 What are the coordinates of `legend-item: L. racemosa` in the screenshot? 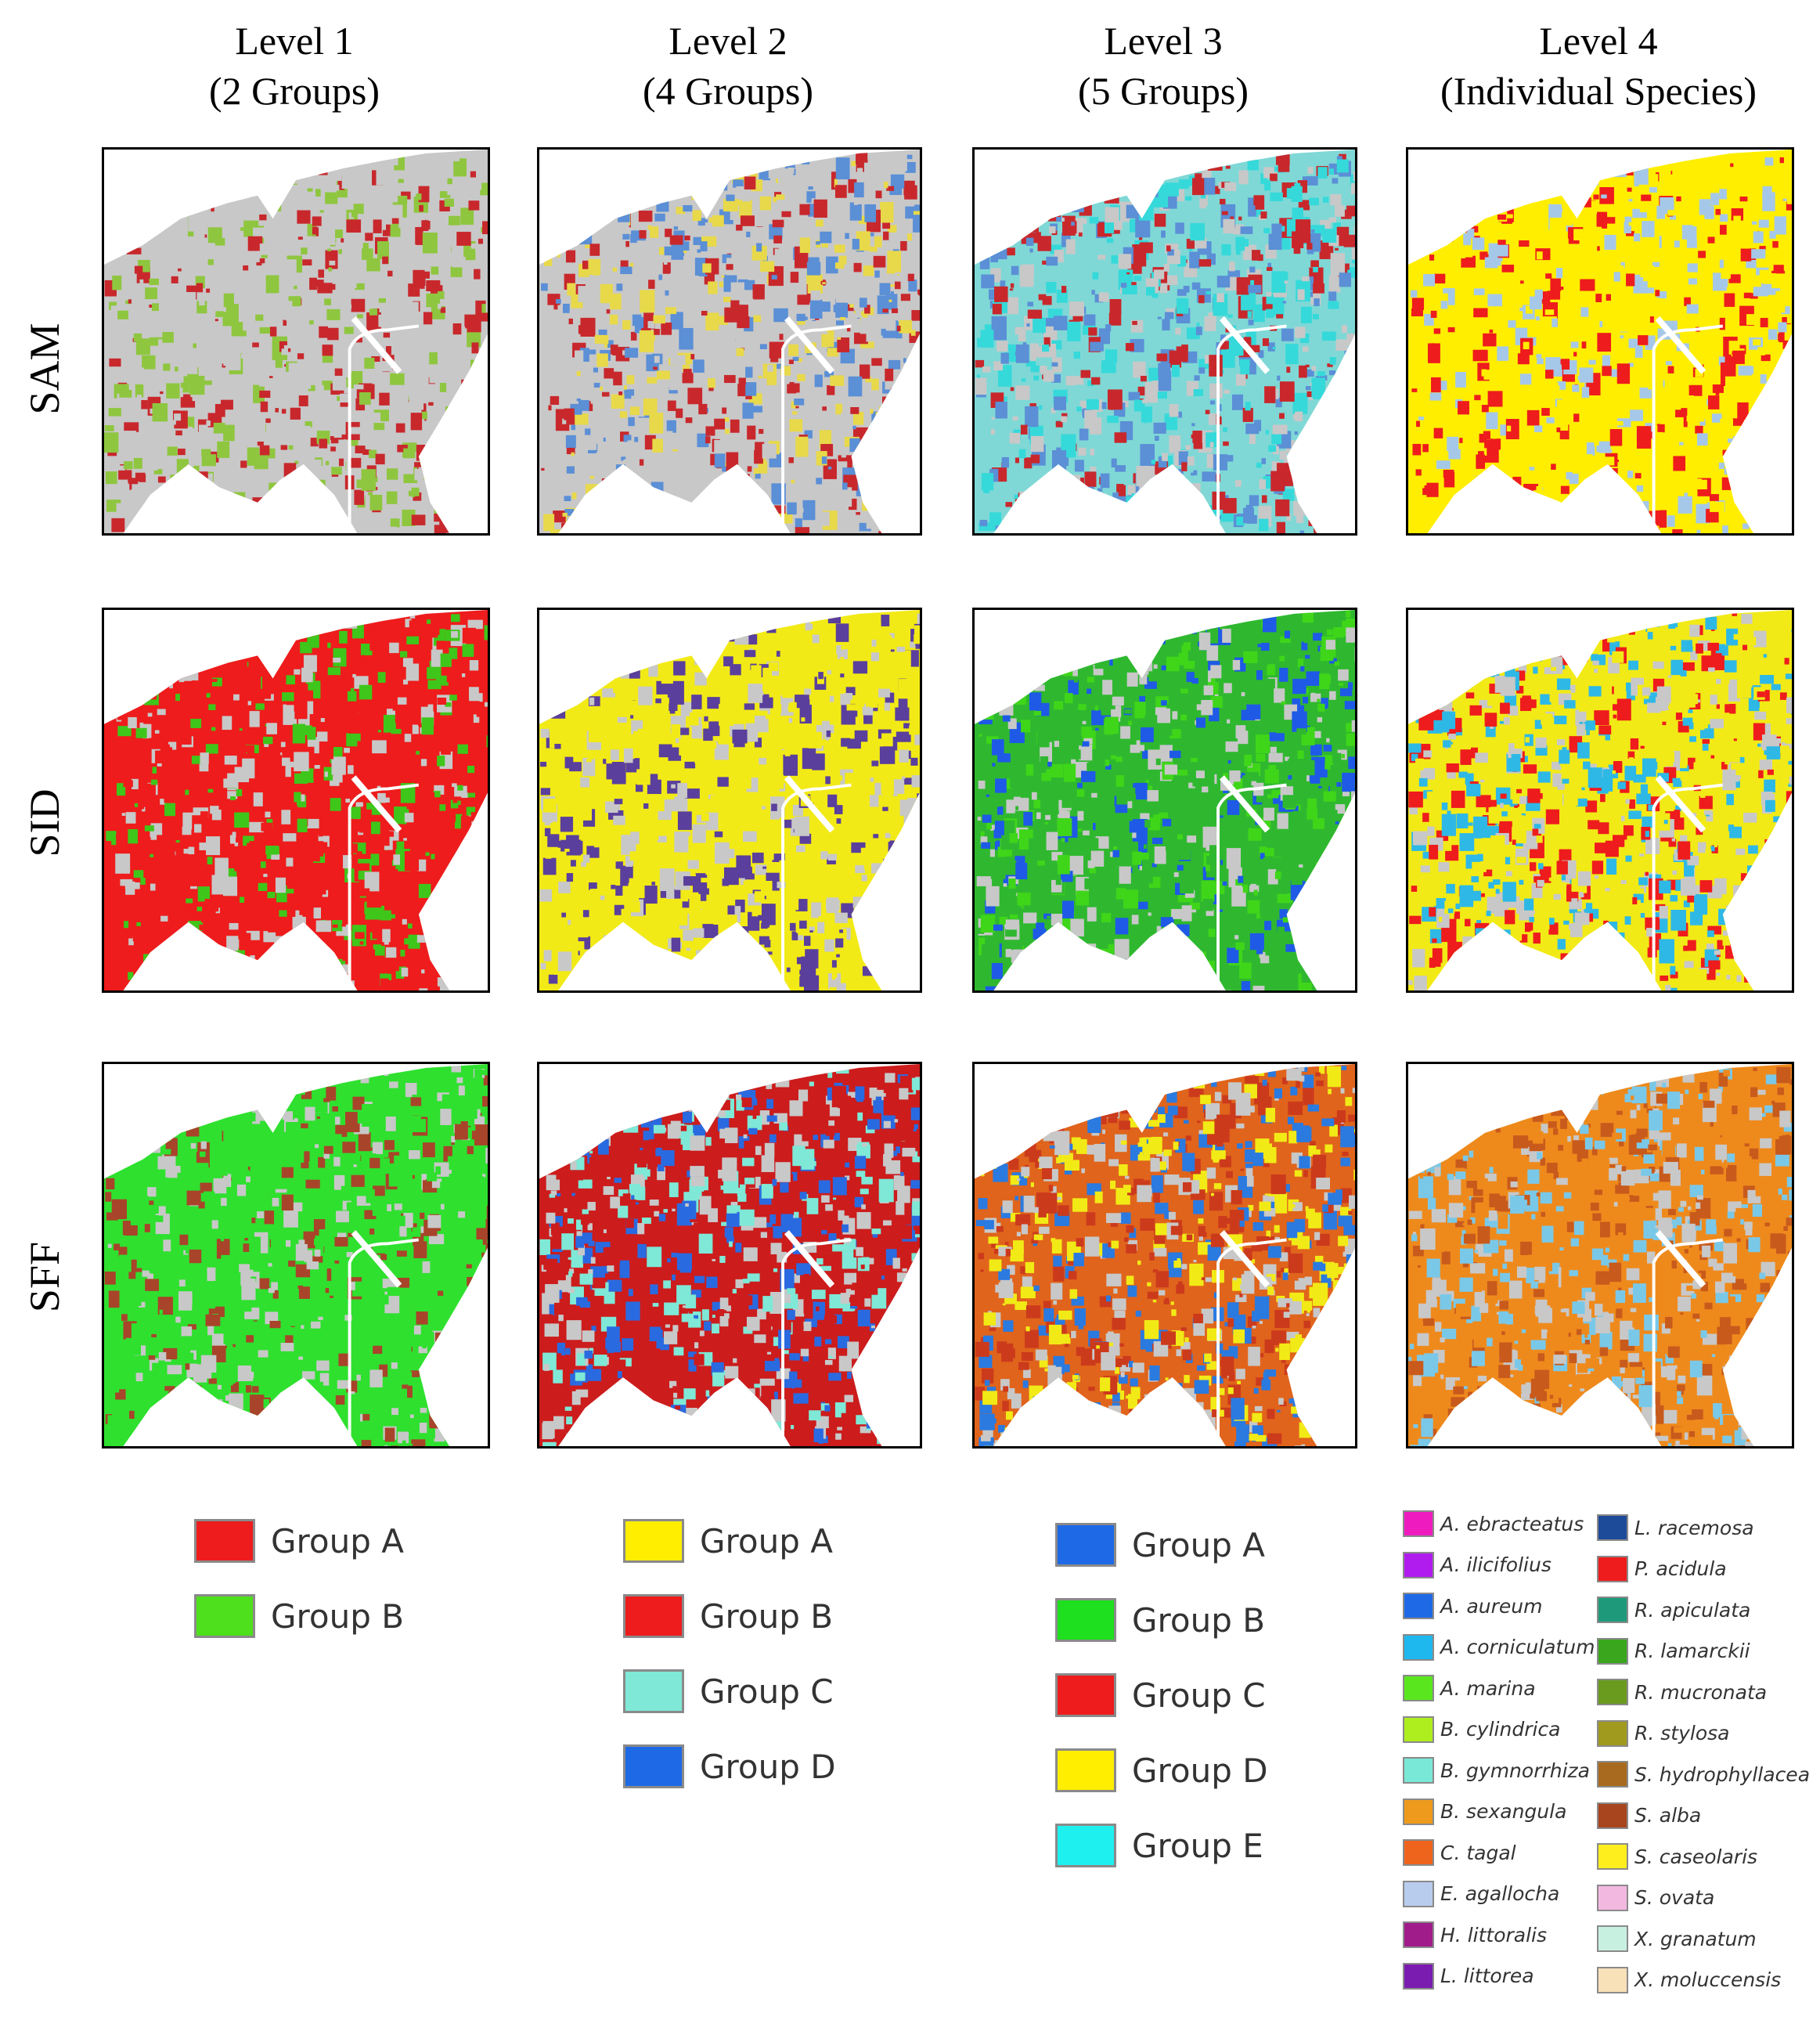 It's located at (1703, 1528).